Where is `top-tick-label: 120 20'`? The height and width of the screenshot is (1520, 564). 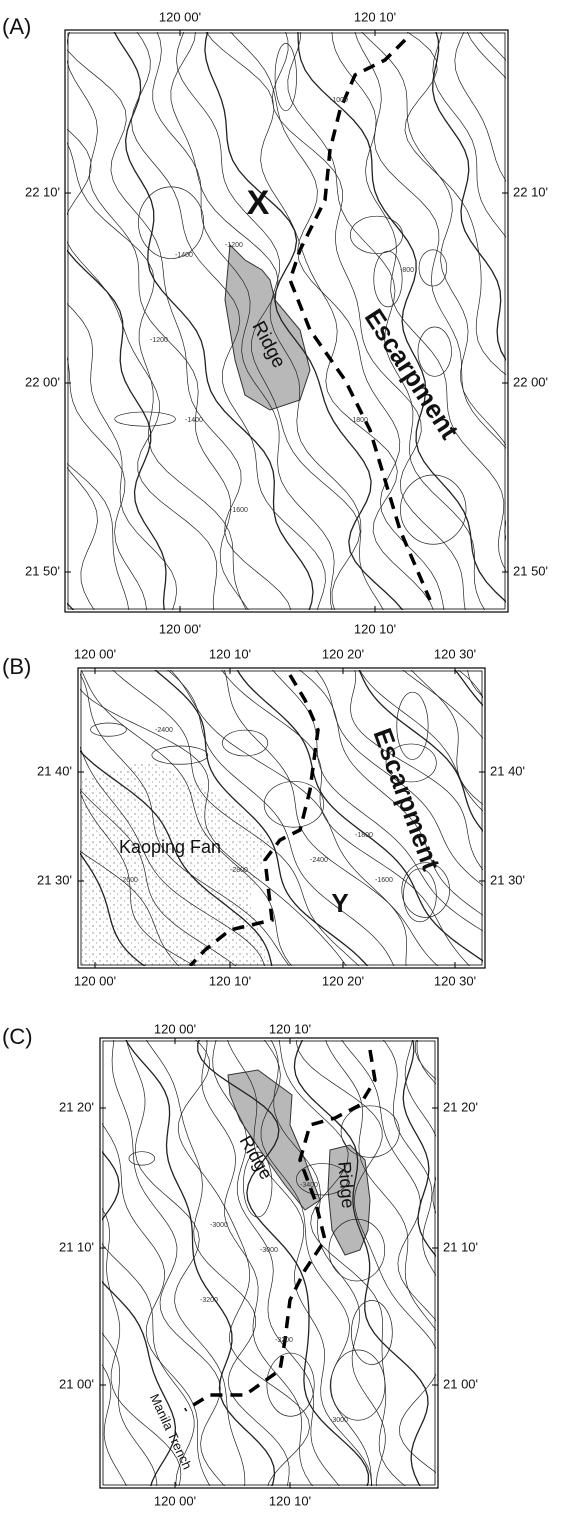
top-tick-label: 120 20' is located at coordinates (343, 653).